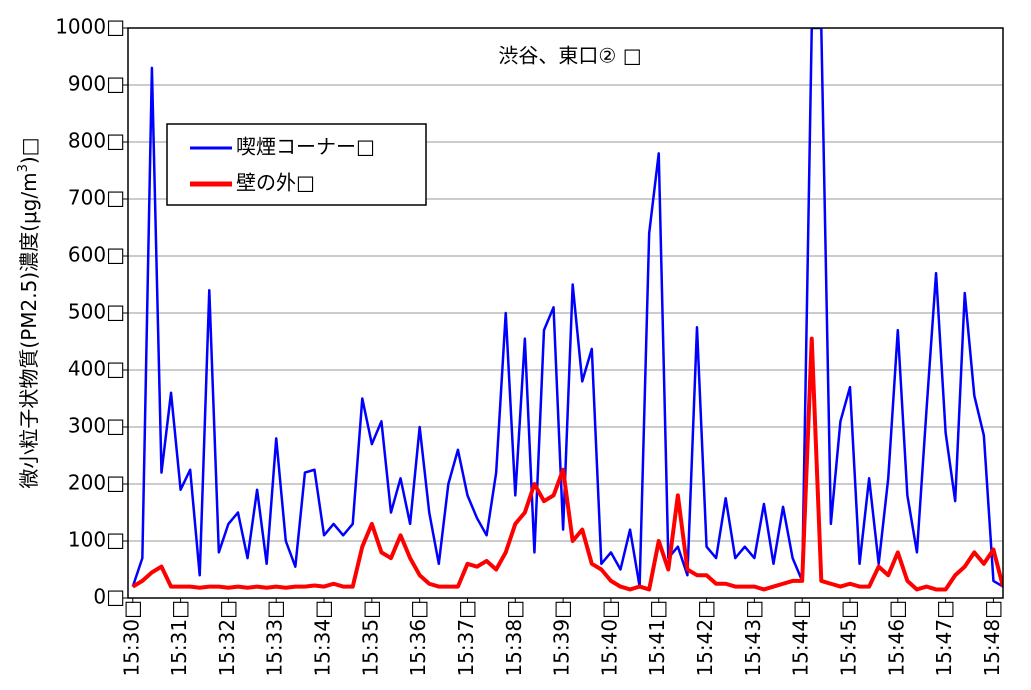 Image resolution: width=1031 pixels, height=690 pixels. Describe the element at coordinates (801, 638) in the screenshot. I see `x-tick-label: 15:44□` at that location.